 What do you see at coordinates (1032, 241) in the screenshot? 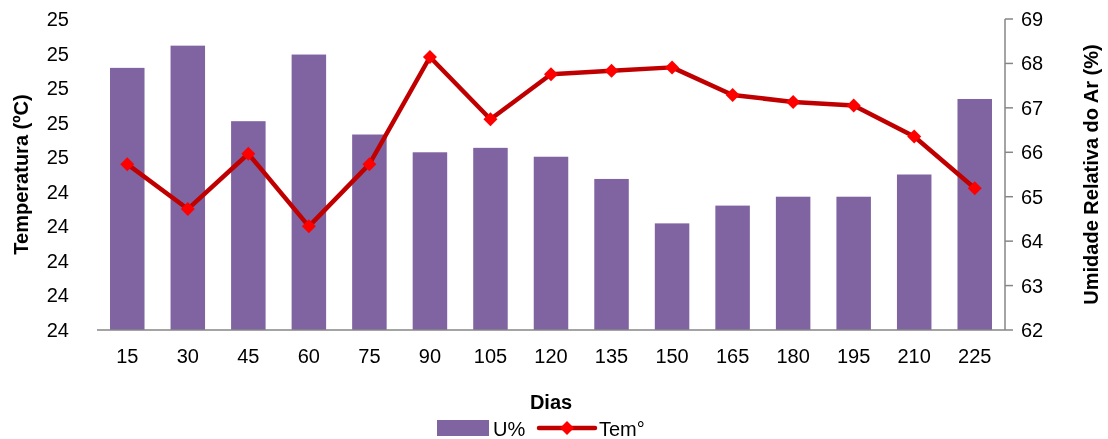
I see `y2-tick-label: 64` at bounding box center [1032, 241].